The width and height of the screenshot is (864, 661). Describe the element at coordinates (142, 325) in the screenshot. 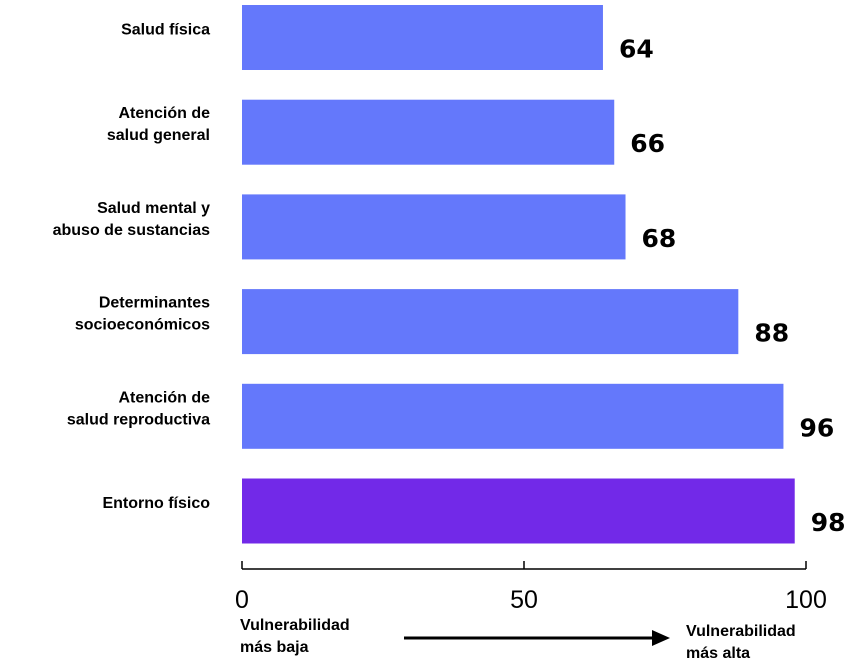

I see `category-label-3-line-1: socioeconómicos` at that location.